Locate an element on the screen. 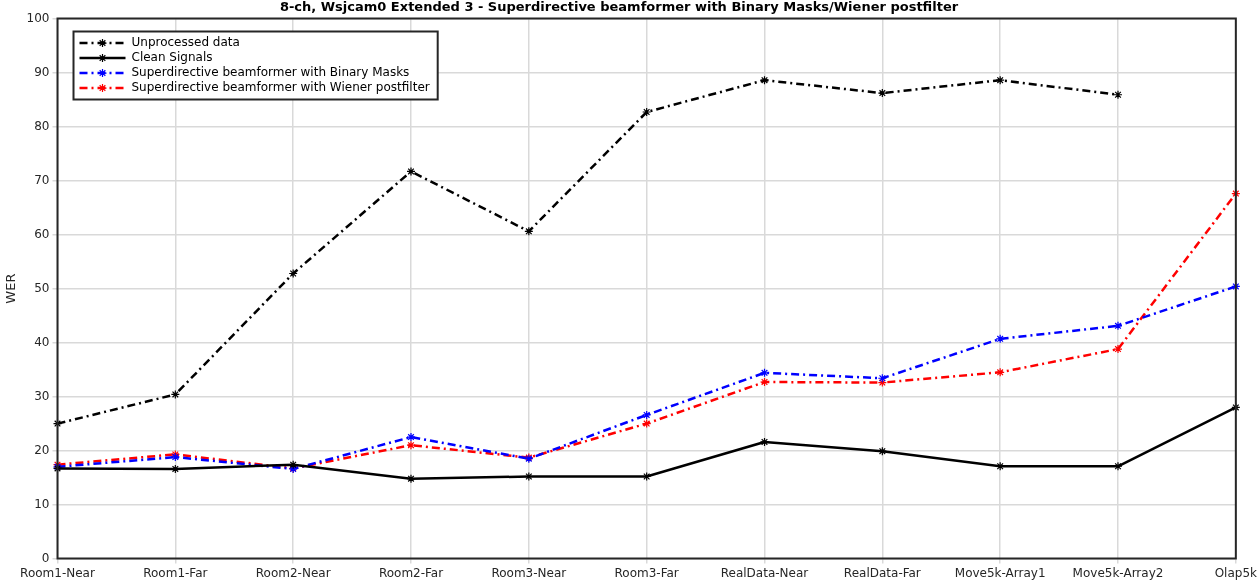 The image size is (1260, 584). y-tick-label: 20 is located at coordinates (42, 449).